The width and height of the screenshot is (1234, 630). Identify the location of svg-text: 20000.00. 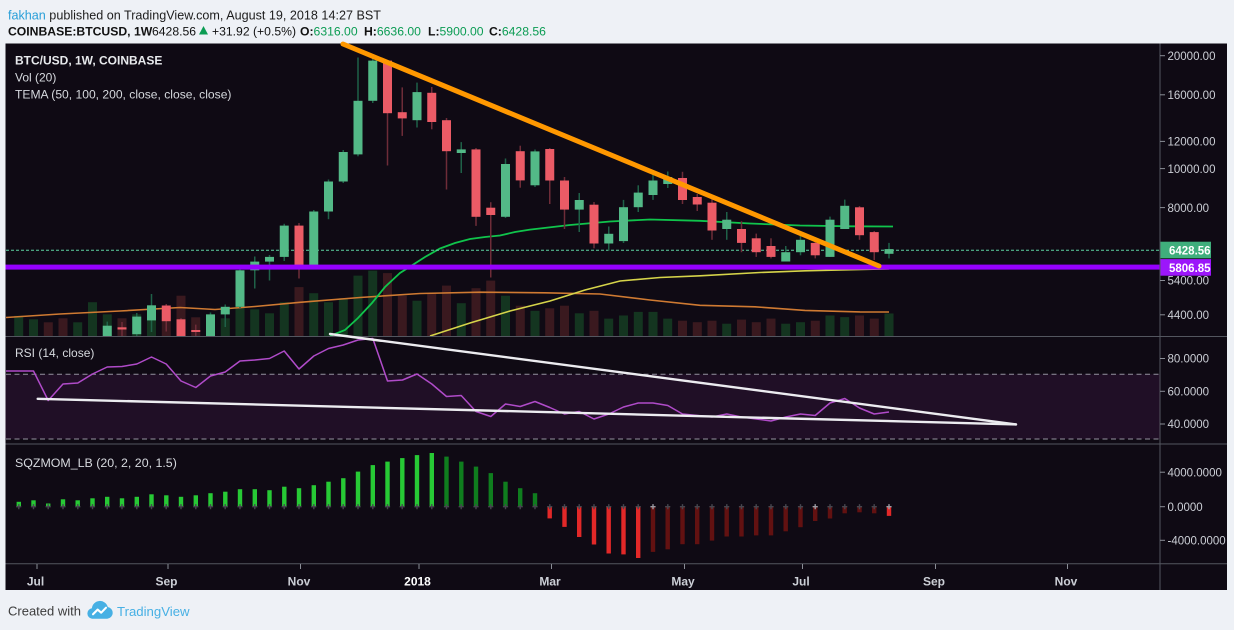
(1192, 57).